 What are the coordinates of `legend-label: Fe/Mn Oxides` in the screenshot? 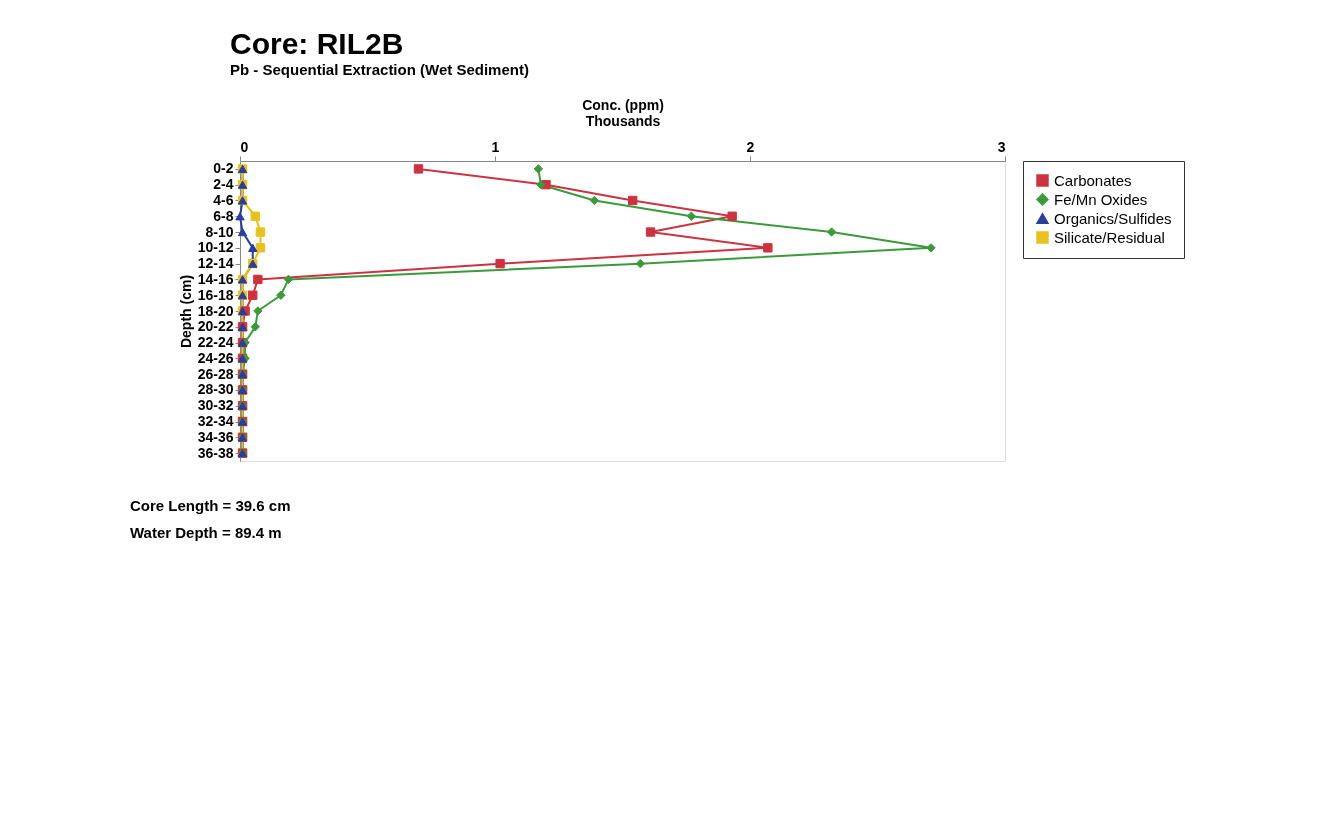 It's located at (1101, 199).